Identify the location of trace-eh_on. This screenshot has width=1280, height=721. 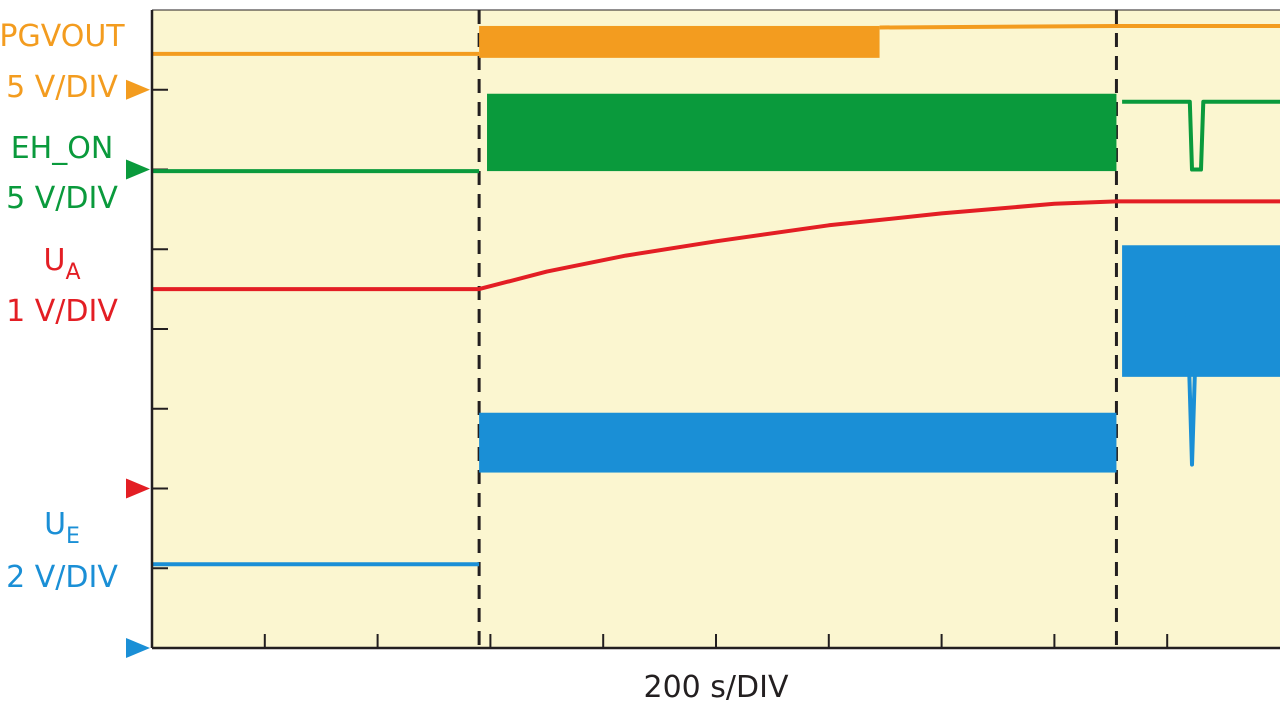
(716, 133).